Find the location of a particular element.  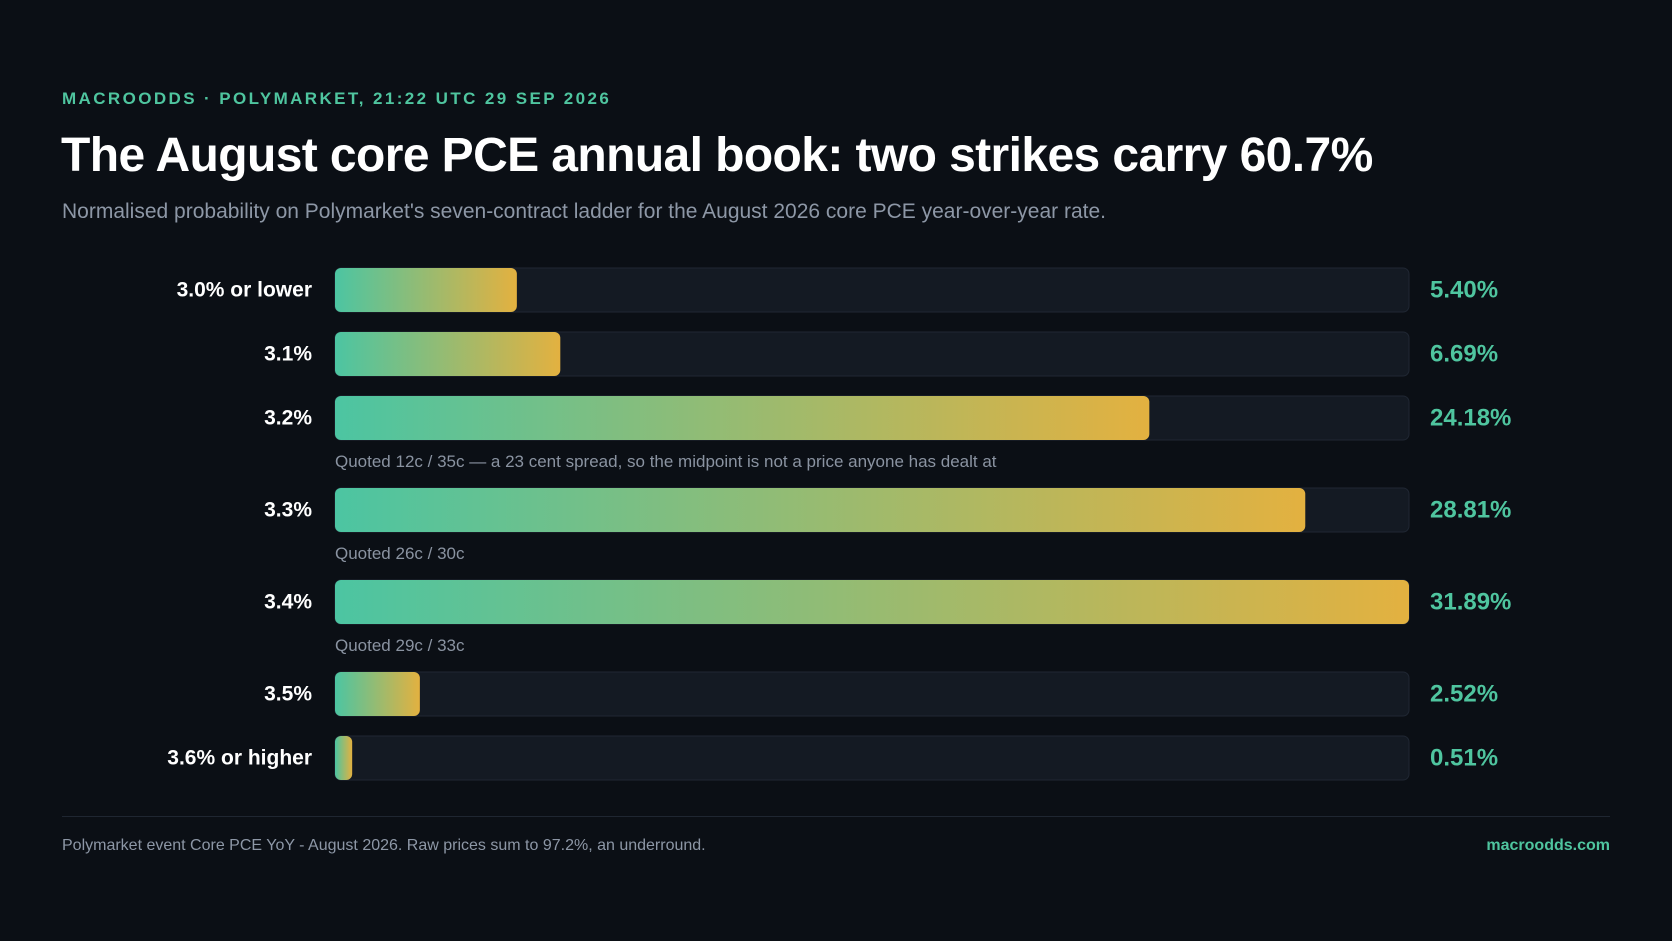

bar-row-4: 3.3% 28.81% Quoted 26c / 30c is located at coordinates (887, 525).